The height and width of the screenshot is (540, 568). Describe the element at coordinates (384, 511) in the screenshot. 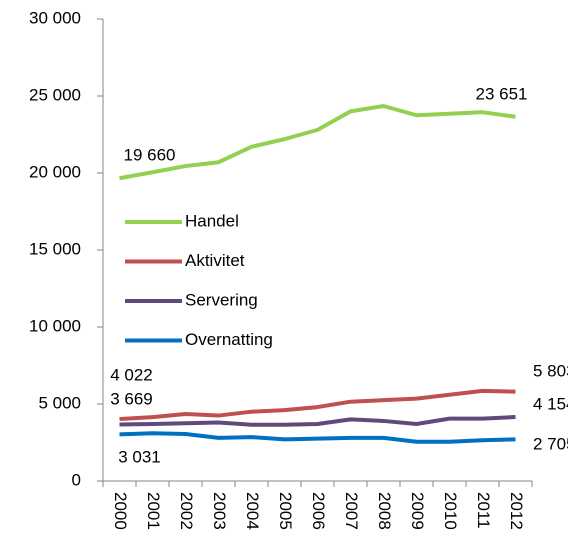

I see `x-tick-label: 2008` at that location.